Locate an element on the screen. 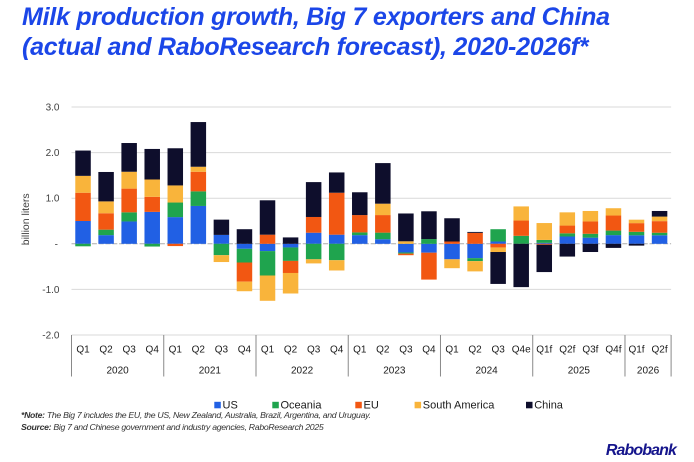 This screenshot has width=694, height=462. svg-text: Q4e is located at coordinates (521, 349).